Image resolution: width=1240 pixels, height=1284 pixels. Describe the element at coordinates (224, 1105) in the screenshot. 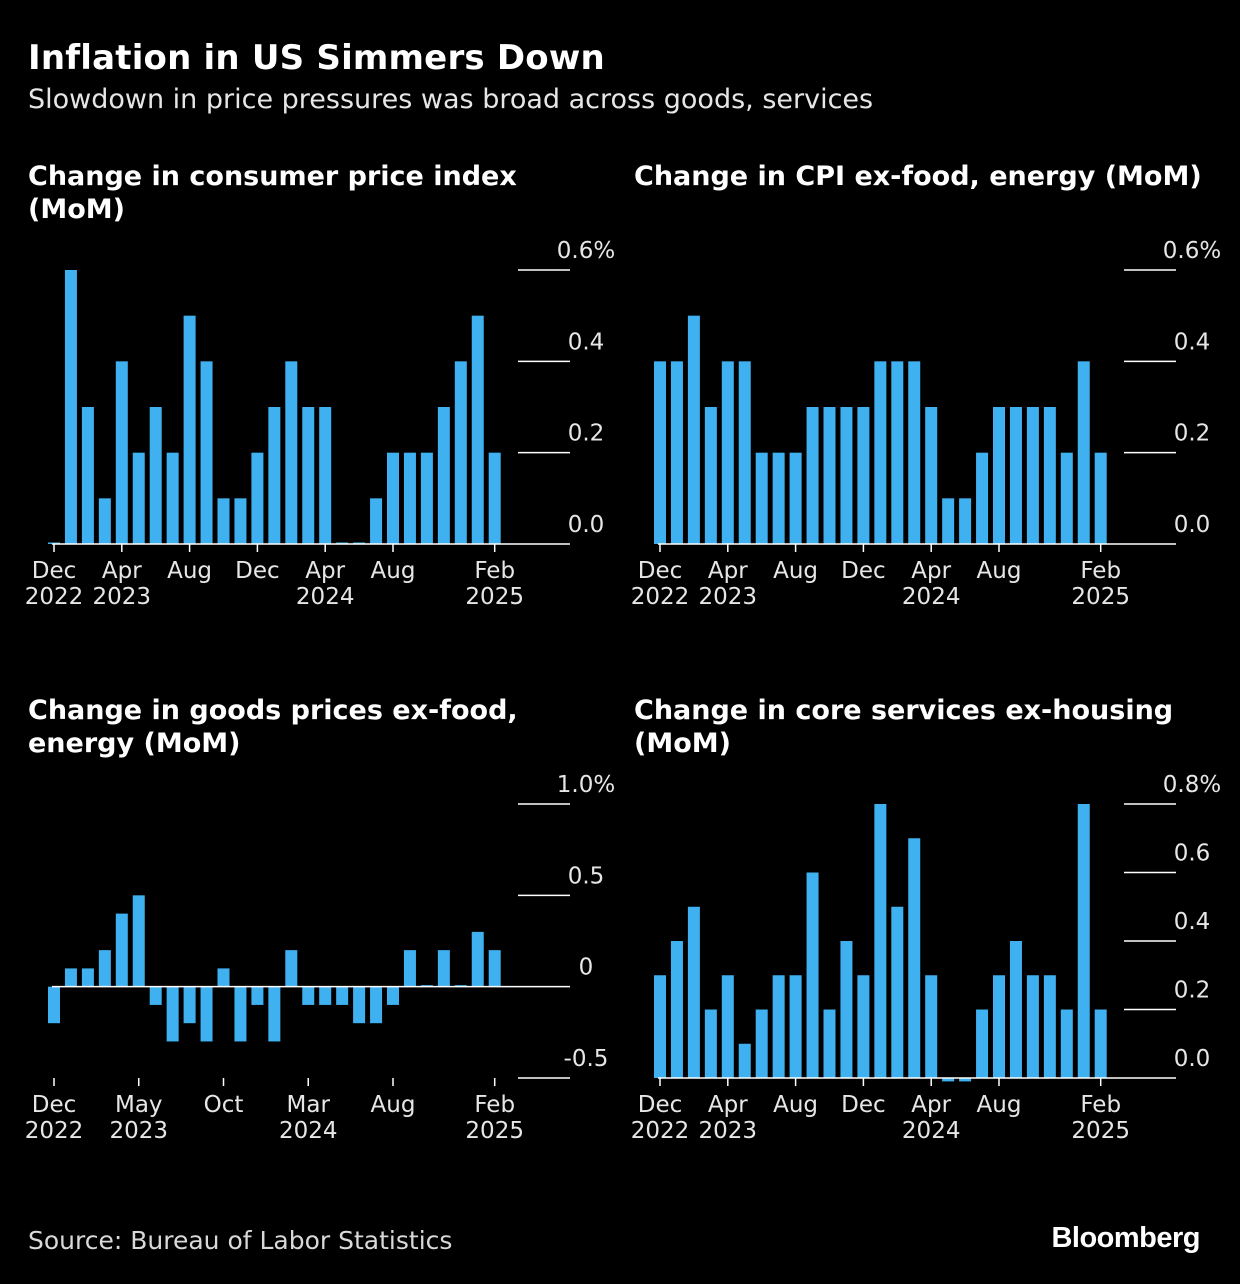

I see `x-tick-label: Oct` at that location.